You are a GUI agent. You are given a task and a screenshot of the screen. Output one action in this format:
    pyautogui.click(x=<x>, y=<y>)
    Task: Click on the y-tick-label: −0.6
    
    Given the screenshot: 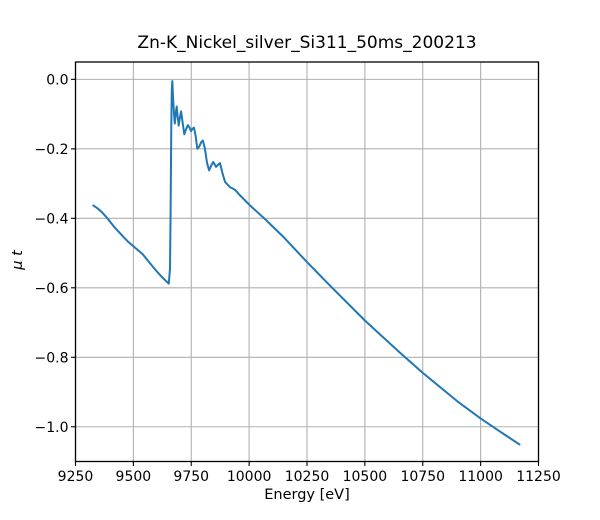 What is the action you would take?
    pyautogui.click(x=52, y=289)
    